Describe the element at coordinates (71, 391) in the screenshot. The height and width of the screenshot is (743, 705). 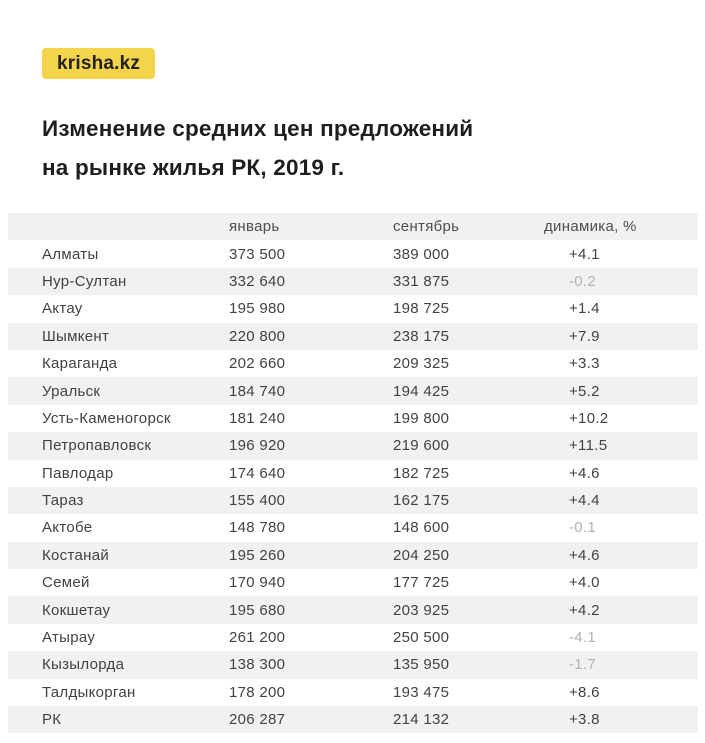
I see `city-name: Уральск` at that location.